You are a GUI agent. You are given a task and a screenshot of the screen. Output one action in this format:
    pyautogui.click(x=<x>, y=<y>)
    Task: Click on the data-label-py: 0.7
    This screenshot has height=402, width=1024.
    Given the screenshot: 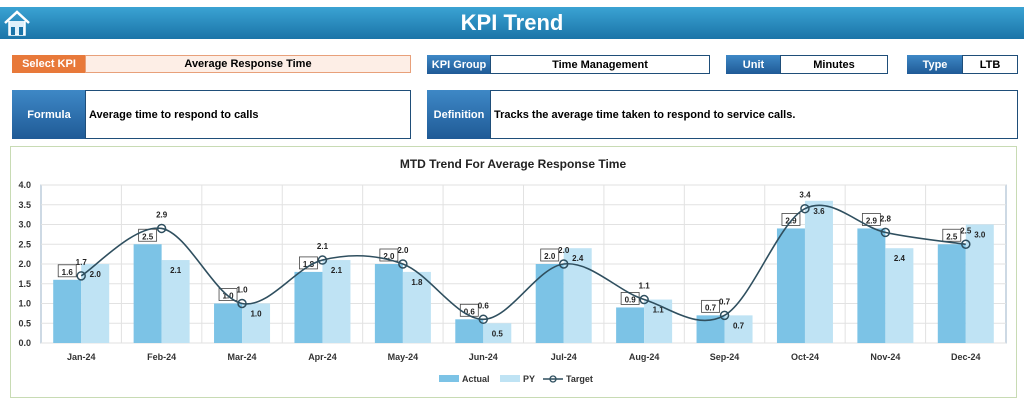 What is the action you would take?
    pyautogui.click(x=739, y=325)
    